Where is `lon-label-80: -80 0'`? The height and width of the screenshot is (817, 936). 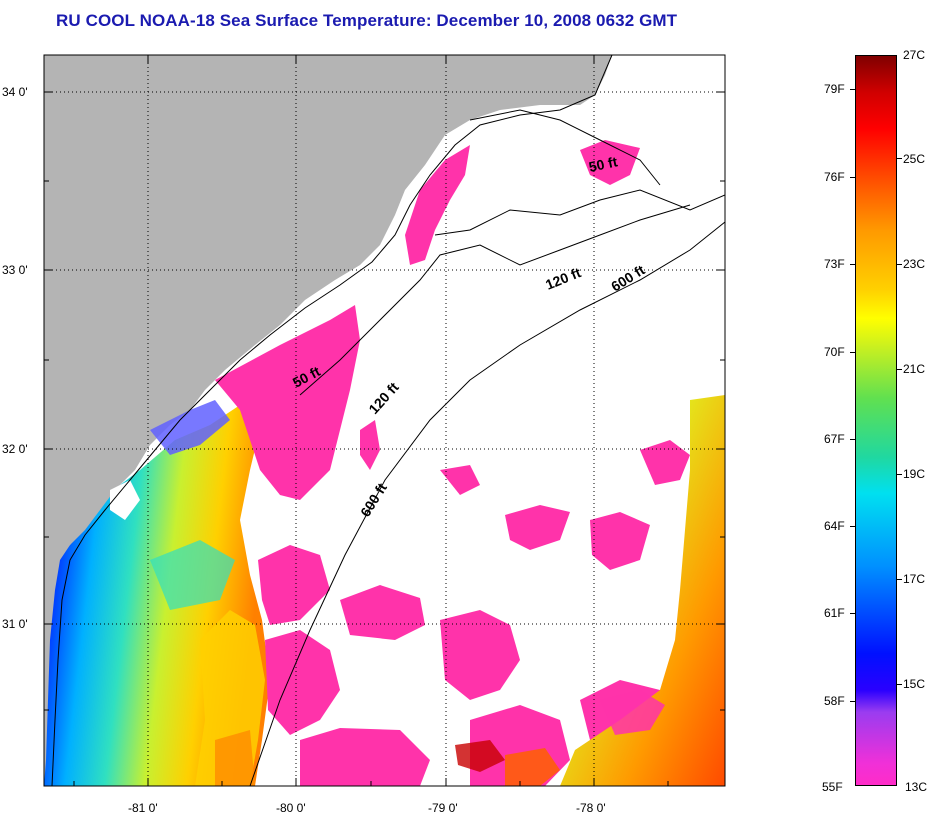 lon-label-80: -80 0' is located at coordinates (291, 808).